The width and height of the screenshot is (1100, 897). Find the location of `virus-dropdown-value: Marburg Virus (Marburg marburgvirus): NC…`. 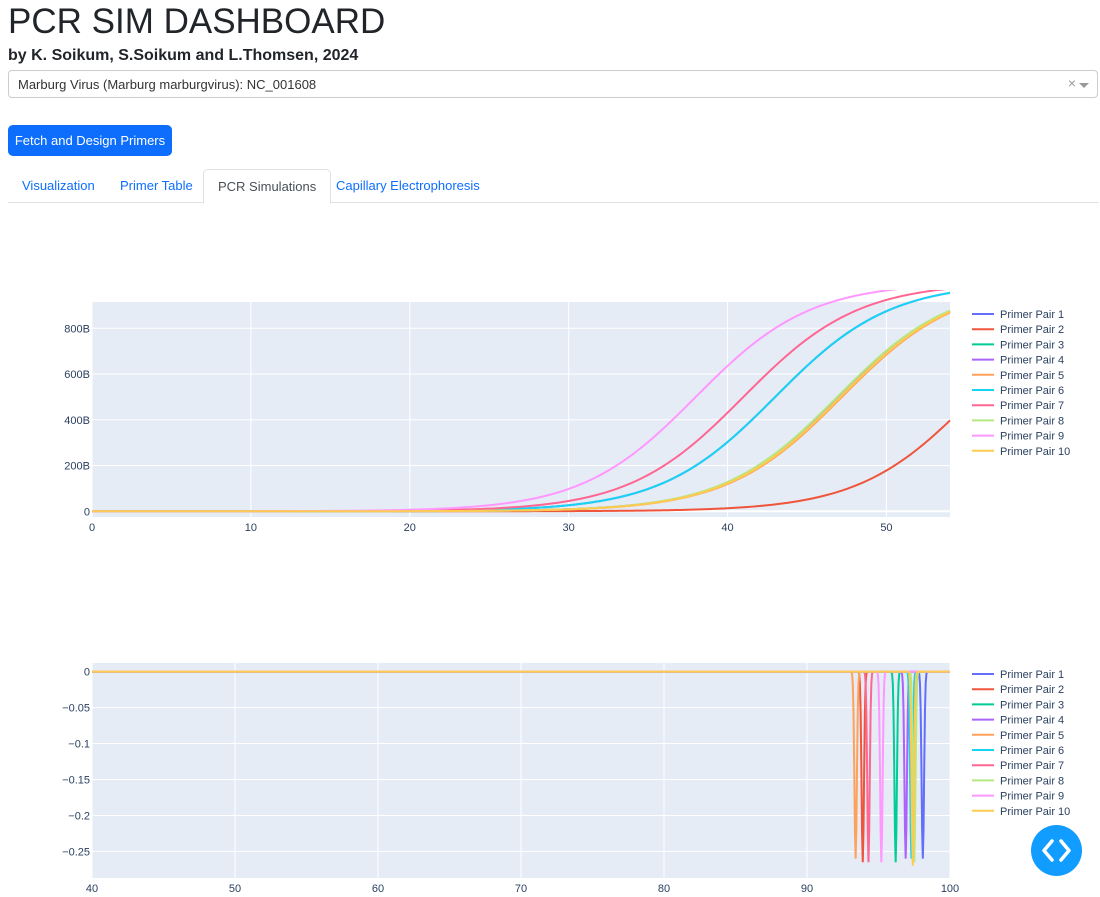

virus-dropdown-value: Marburg Virus (Marburg marburgvirus): NC… is located at coordinates (167, 84).